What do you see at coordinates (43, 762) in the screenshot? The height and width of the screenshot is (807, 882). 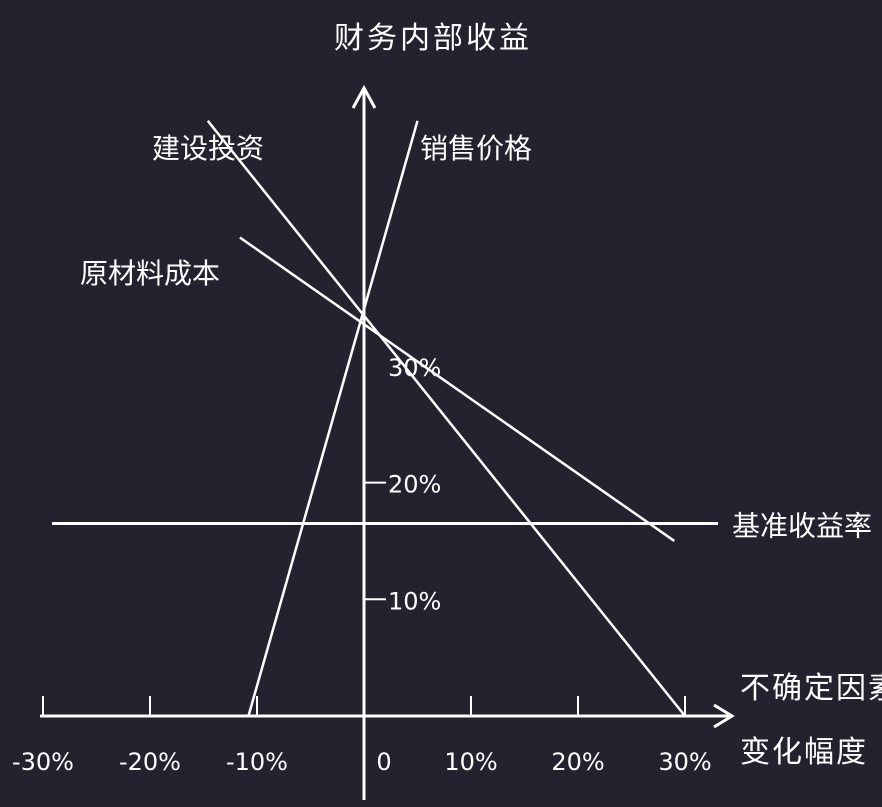 I see `x-tick-label: -30%` at bounding box center [43, 762].